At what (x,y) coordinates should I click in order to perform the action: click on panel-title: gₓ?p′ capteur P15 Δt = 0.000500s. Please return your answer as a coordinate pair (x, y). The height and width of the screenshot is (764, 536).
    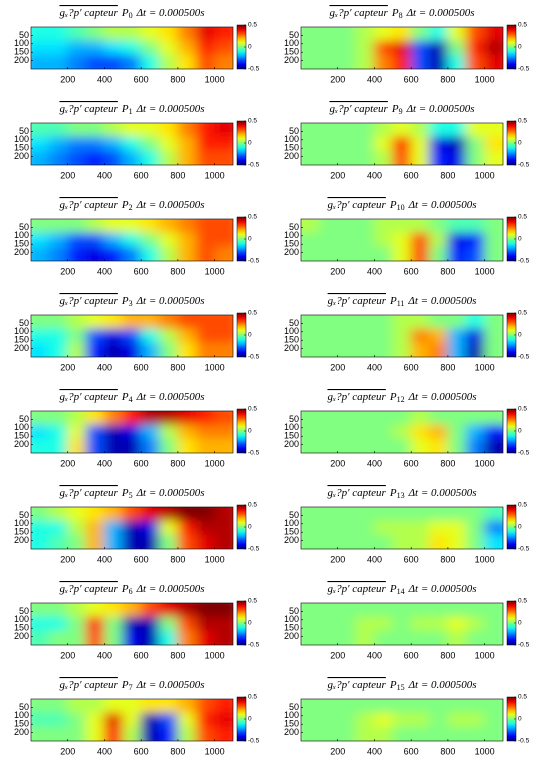
    Looking at the image, I should click on (401, 685).